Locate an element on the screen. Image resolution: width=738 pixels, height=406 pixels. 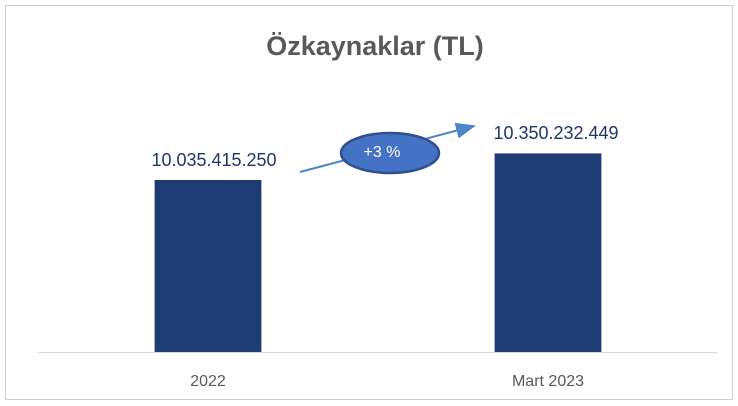
growth-badge is located at coordinates (390, 153).